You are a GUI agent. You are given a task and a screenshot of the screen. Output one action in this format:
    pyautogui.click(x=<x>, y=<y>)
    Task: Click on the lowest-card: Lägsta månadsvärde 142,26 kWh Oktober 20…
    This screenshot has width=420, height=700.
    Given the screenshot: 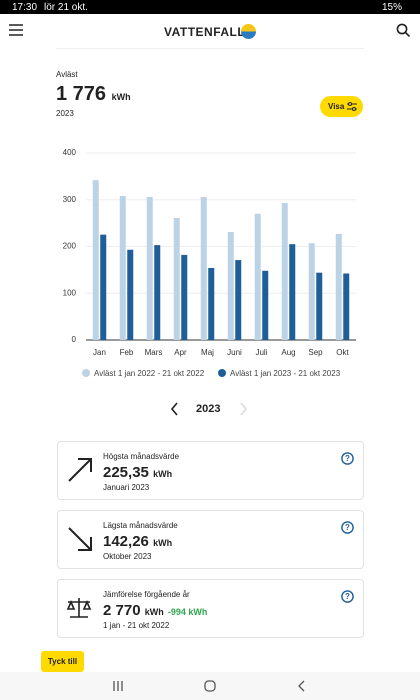 What is the action you would take?
    pyautogui.click(x=210, y=539)
    